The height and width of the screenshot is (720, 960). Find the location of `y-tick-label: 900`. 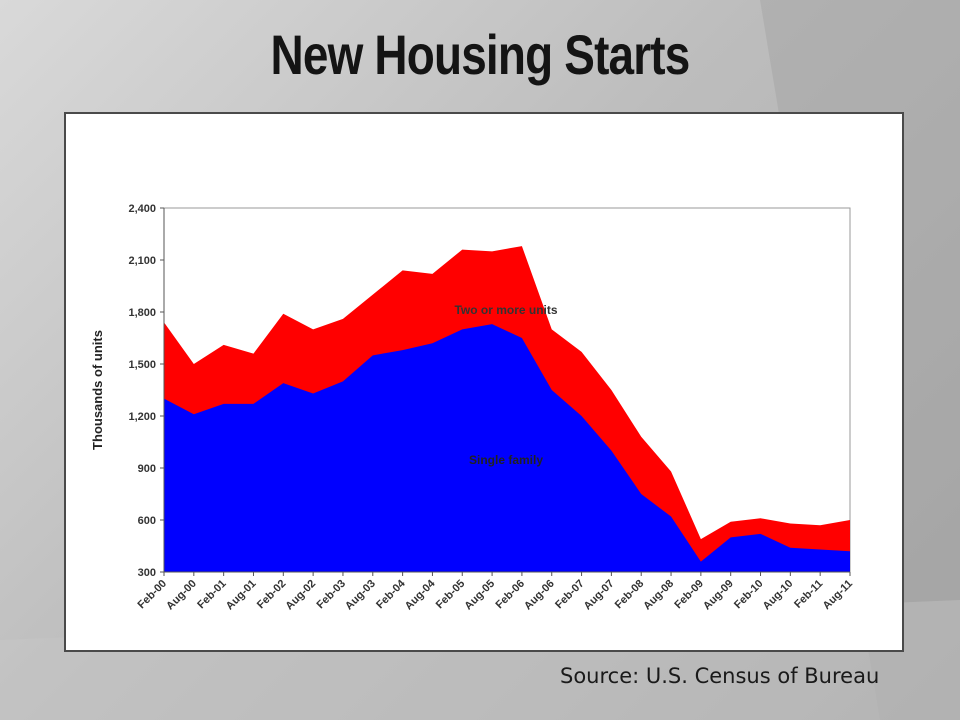

y-tick-label: 900 is located at coordinates (147, 469).